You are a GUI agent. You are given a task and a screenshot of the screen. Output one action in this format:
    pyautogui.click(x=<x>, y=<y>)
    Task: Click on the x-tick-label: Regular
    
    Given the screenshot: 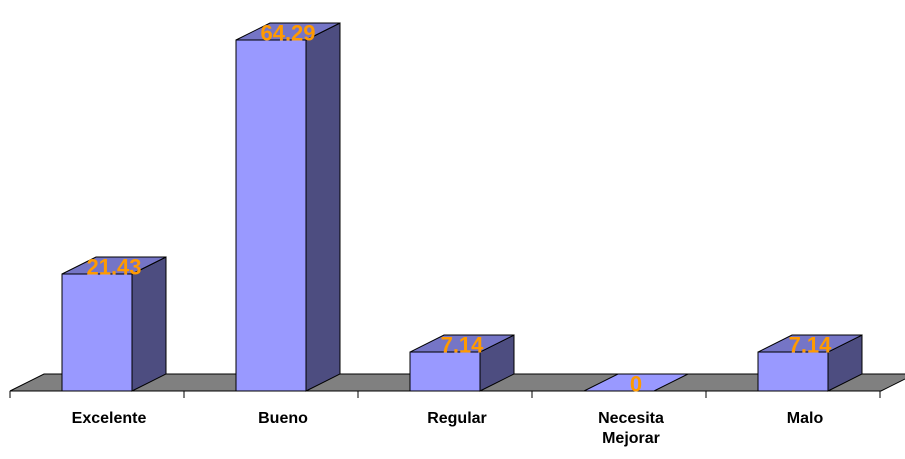 What is the action you would take?
    pyautogui.click(x=457, y=418)
    